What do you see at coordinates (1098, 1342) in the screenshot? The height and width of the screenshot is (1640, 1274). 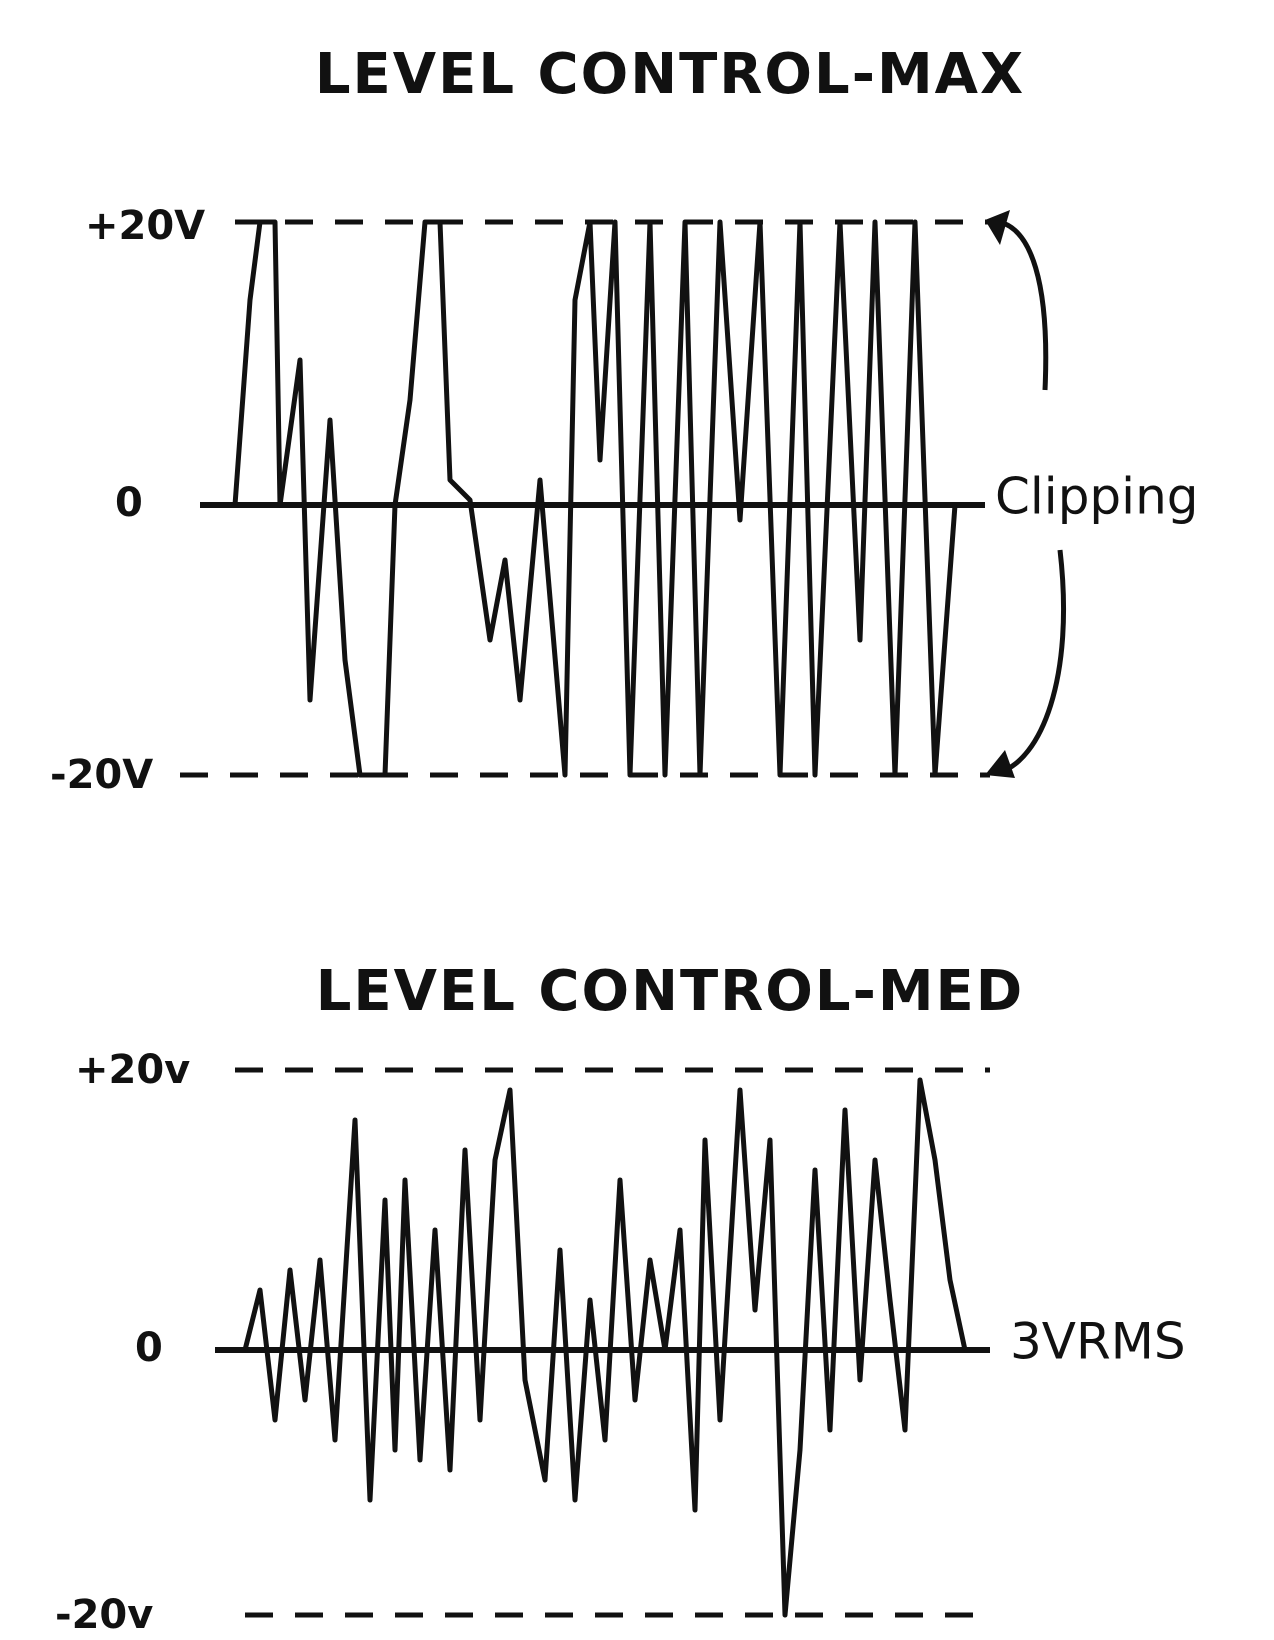 I see `annotation: 3VRMS` at bounding box center [1098, 1342].